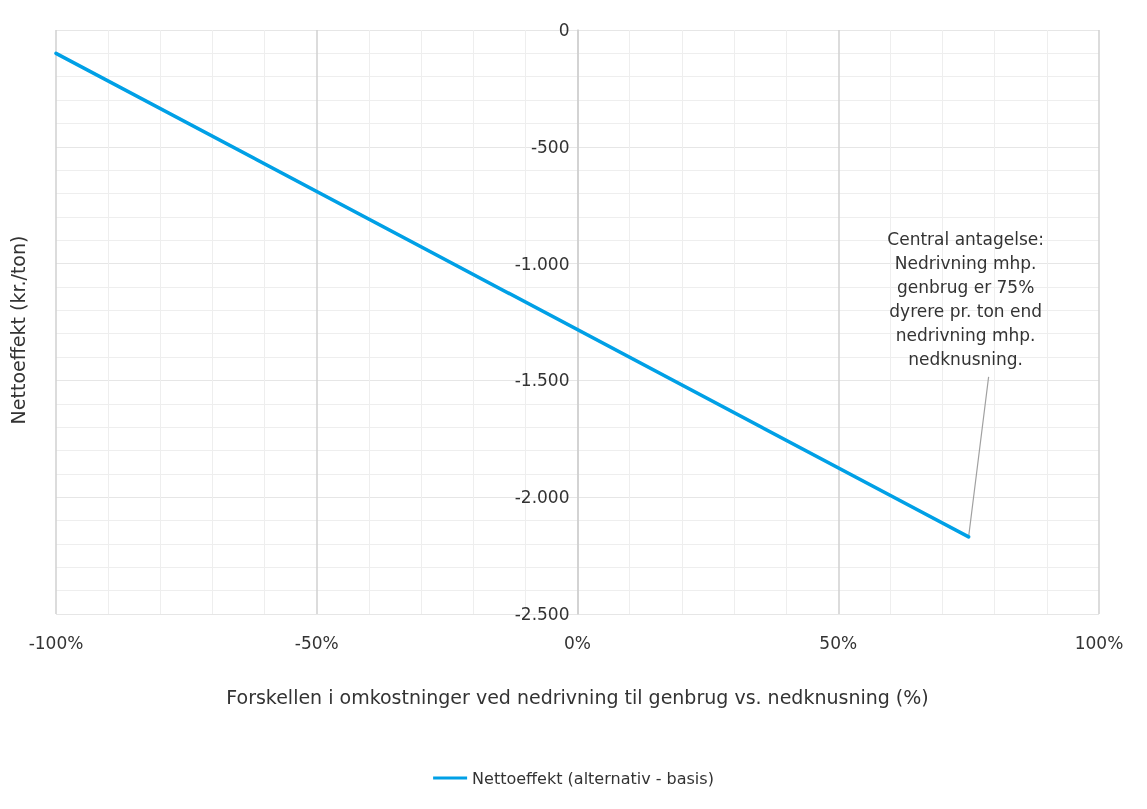 The width and height of the screenshot is (1147, 809). What do you see at coordinates (577, 642) in the screenshot?
I see `x-tick-label: 0%` at bounding box center [577, 642].